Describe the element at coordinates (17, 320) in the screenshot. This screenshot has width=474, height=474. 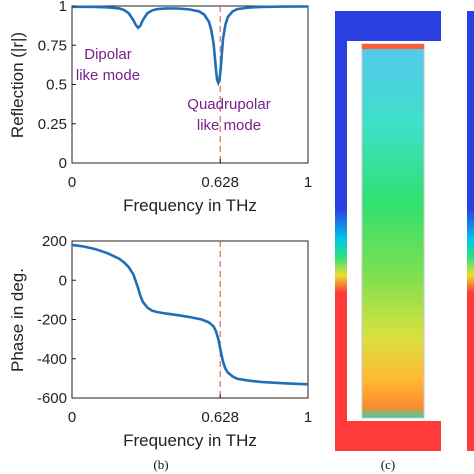
I see `phase-y-label: Phase in deg.` at that location.